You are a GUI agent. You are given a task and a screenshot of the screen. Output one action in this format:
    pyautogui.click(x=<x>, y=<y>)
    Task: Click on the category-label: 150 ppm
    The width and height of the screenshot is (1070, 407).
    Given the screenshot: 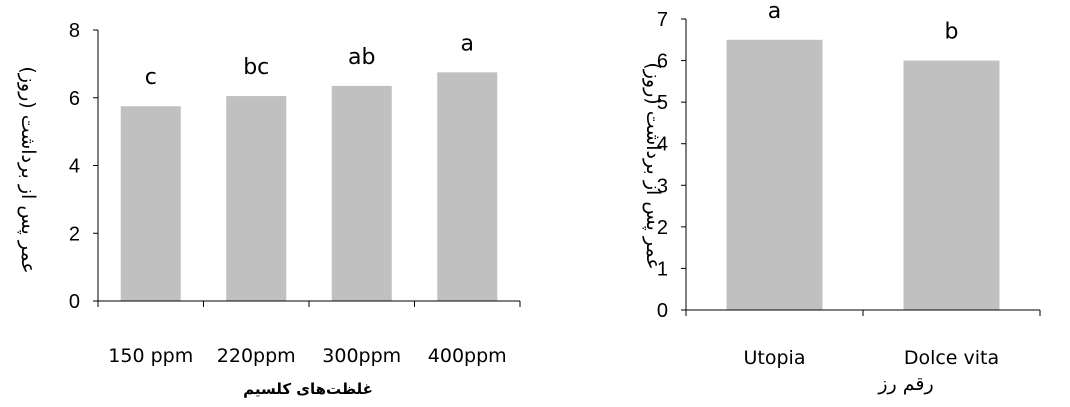 What is the action you would take?
    pyautogui.click(x=150, y=356)
    